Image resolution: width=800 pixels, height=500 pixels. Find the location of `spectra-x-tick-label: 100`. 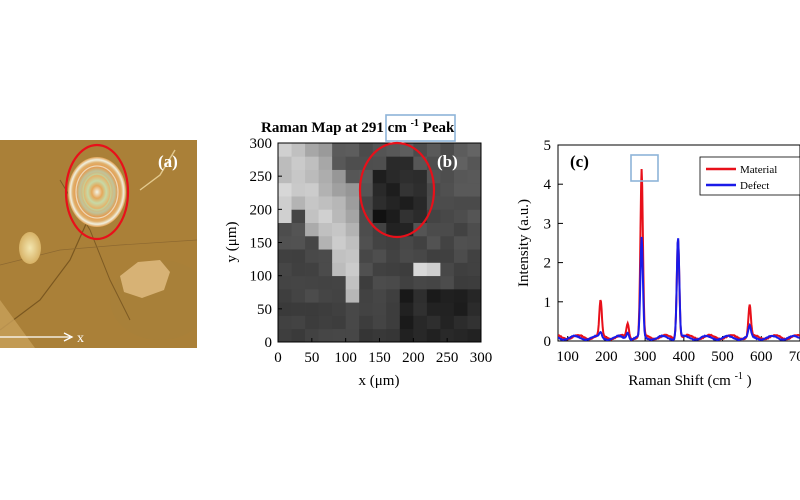

spectra-x-tick-label: 100 is located at coordinates (567, 357).